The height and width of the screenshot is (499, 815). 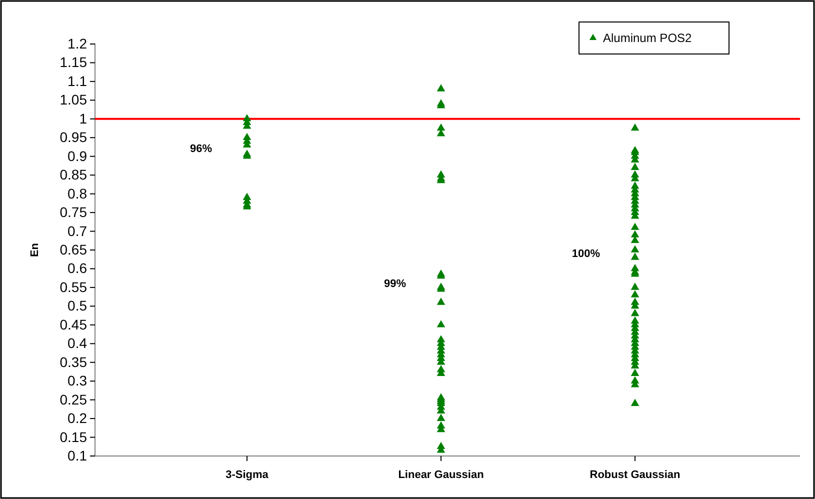 What do you see at coordinates (441, 475) in the screenshot?
I see `x-tick-label: Linear Gaussian` at bounding box center [441, 475].